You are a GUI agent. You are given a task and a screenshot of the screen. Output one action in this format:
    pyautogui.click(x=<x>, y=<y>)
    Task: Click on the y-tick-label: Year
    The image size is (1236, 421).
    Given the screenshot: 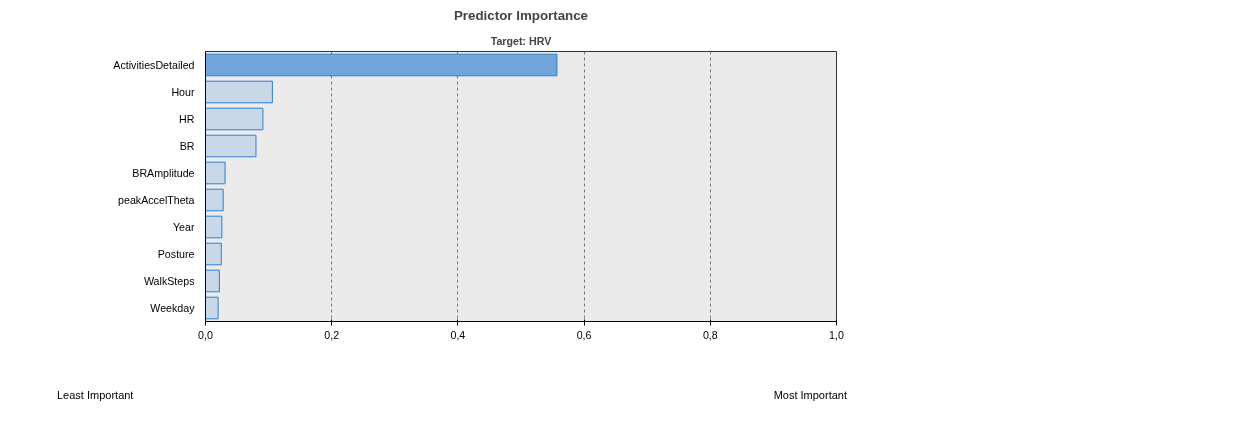 What is the action you would take?
    pyautogui.click(x=183, y=227)
    